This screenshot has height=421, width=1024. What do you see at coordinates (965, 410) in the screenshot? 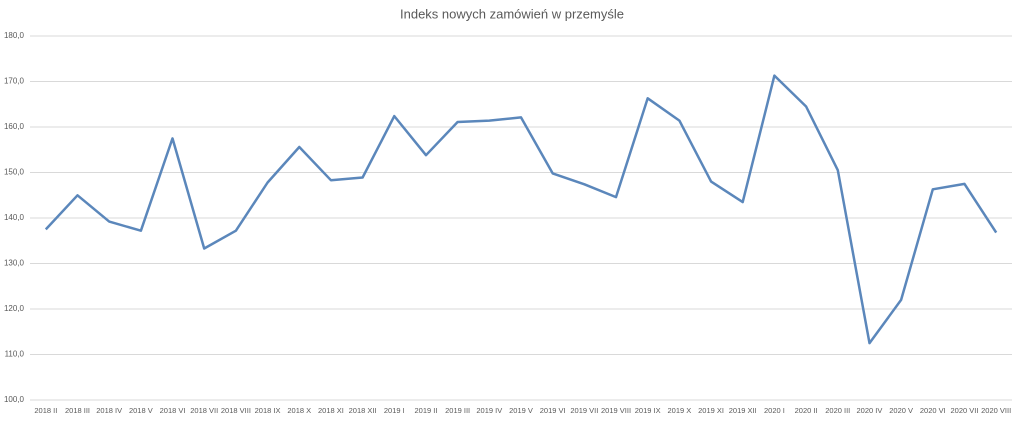
I see `x-tick-label: 2020 VII` at bounding box center [965, 410].